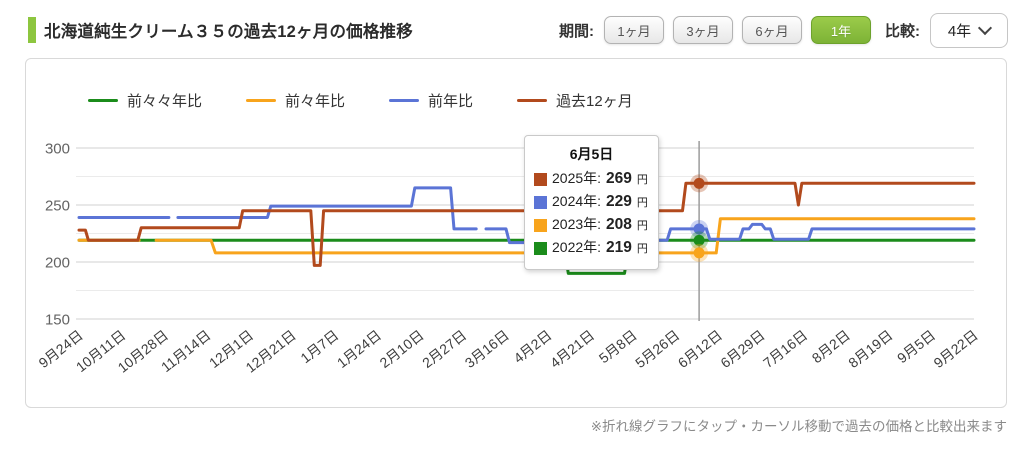 The image size is (1024, 451). I want to click on period-button-2: 6ヶ月, so click(772, 30).